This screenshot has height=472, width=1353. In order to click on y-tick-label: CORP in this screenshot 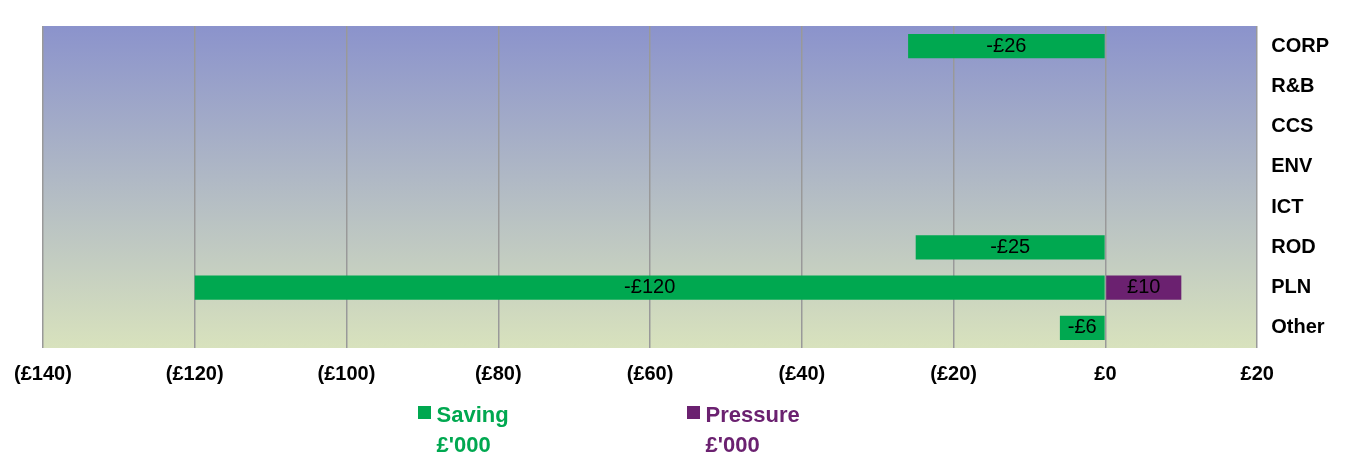, I will do `click(1300, 44)`.